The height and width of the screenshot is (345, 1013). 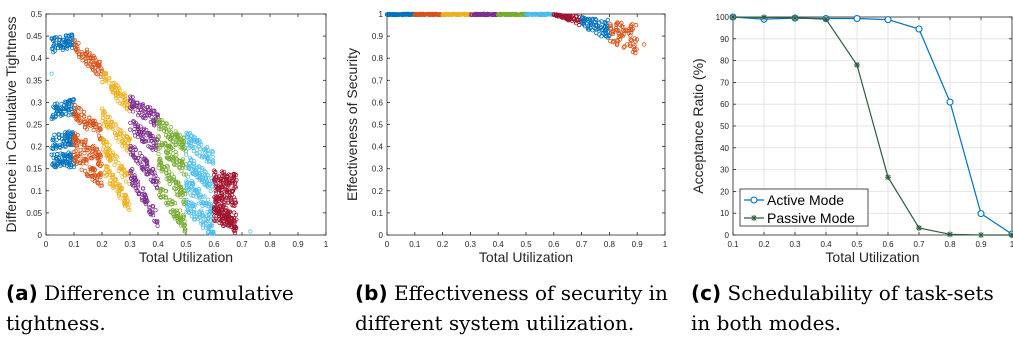 I want to click on x-tick-label: 0, so click(x=46, y=244).